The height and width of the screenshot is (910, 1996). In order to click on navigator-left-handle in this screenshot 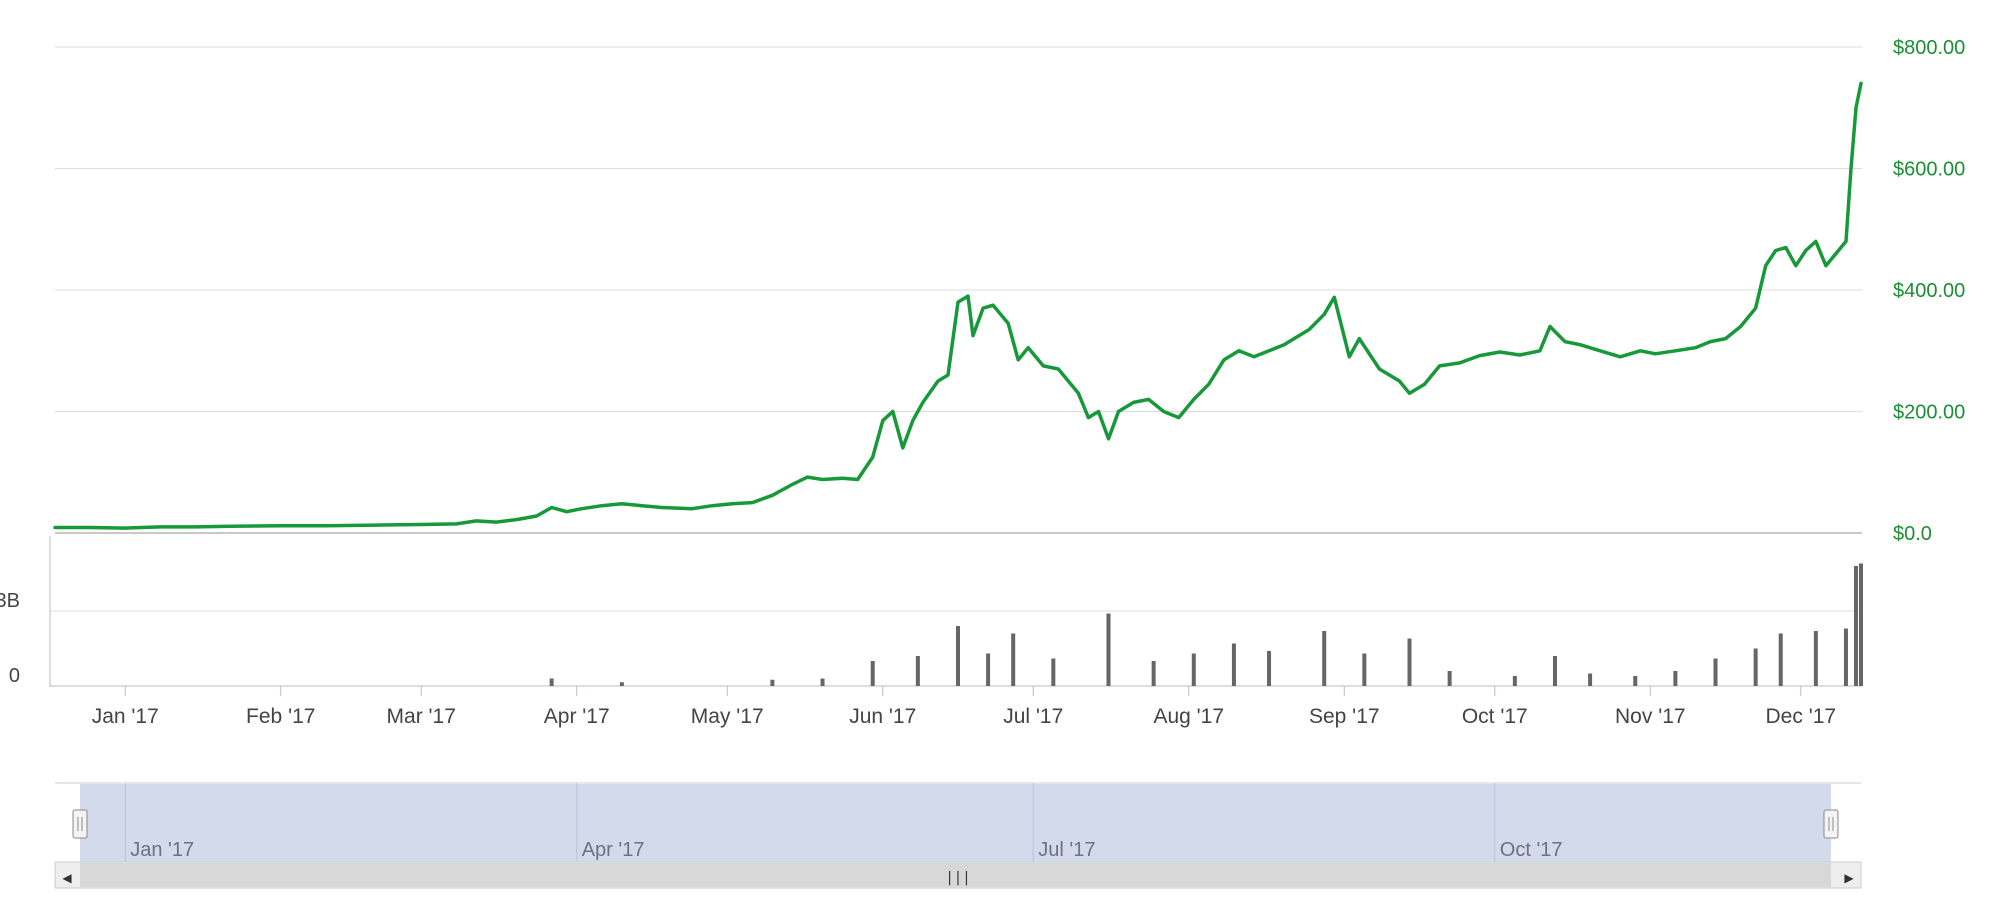, I will do `click(80, 824)`.